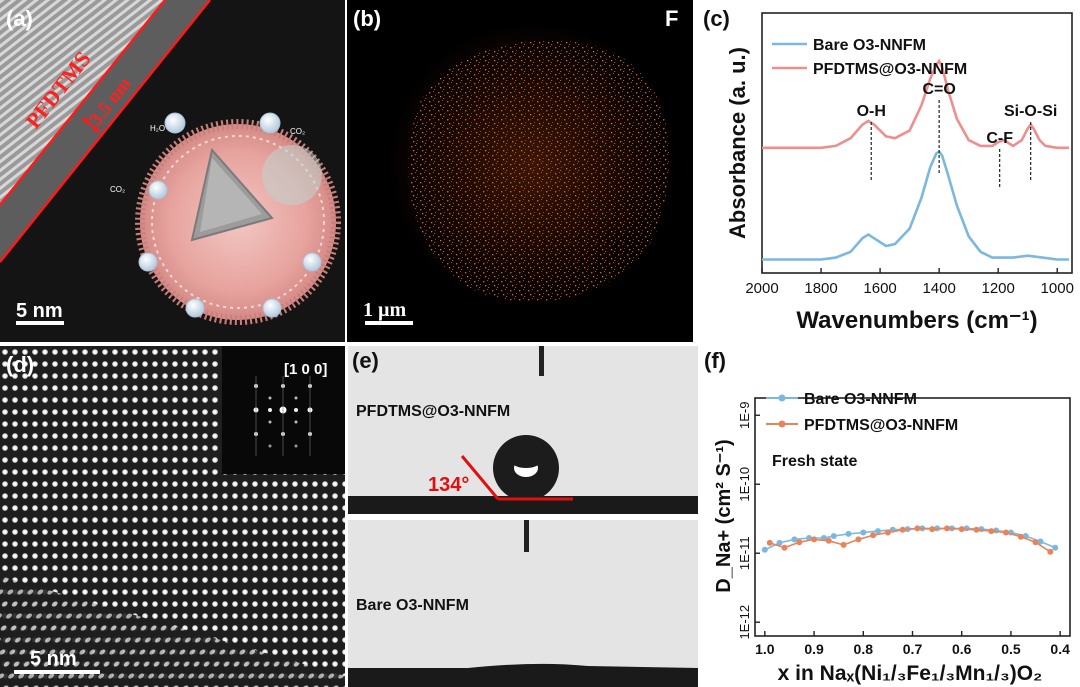  What do you see at coordinates (20, 364) in the screenshot?
I see `panel-d-label: (d)` at bounding box center [20, 364].